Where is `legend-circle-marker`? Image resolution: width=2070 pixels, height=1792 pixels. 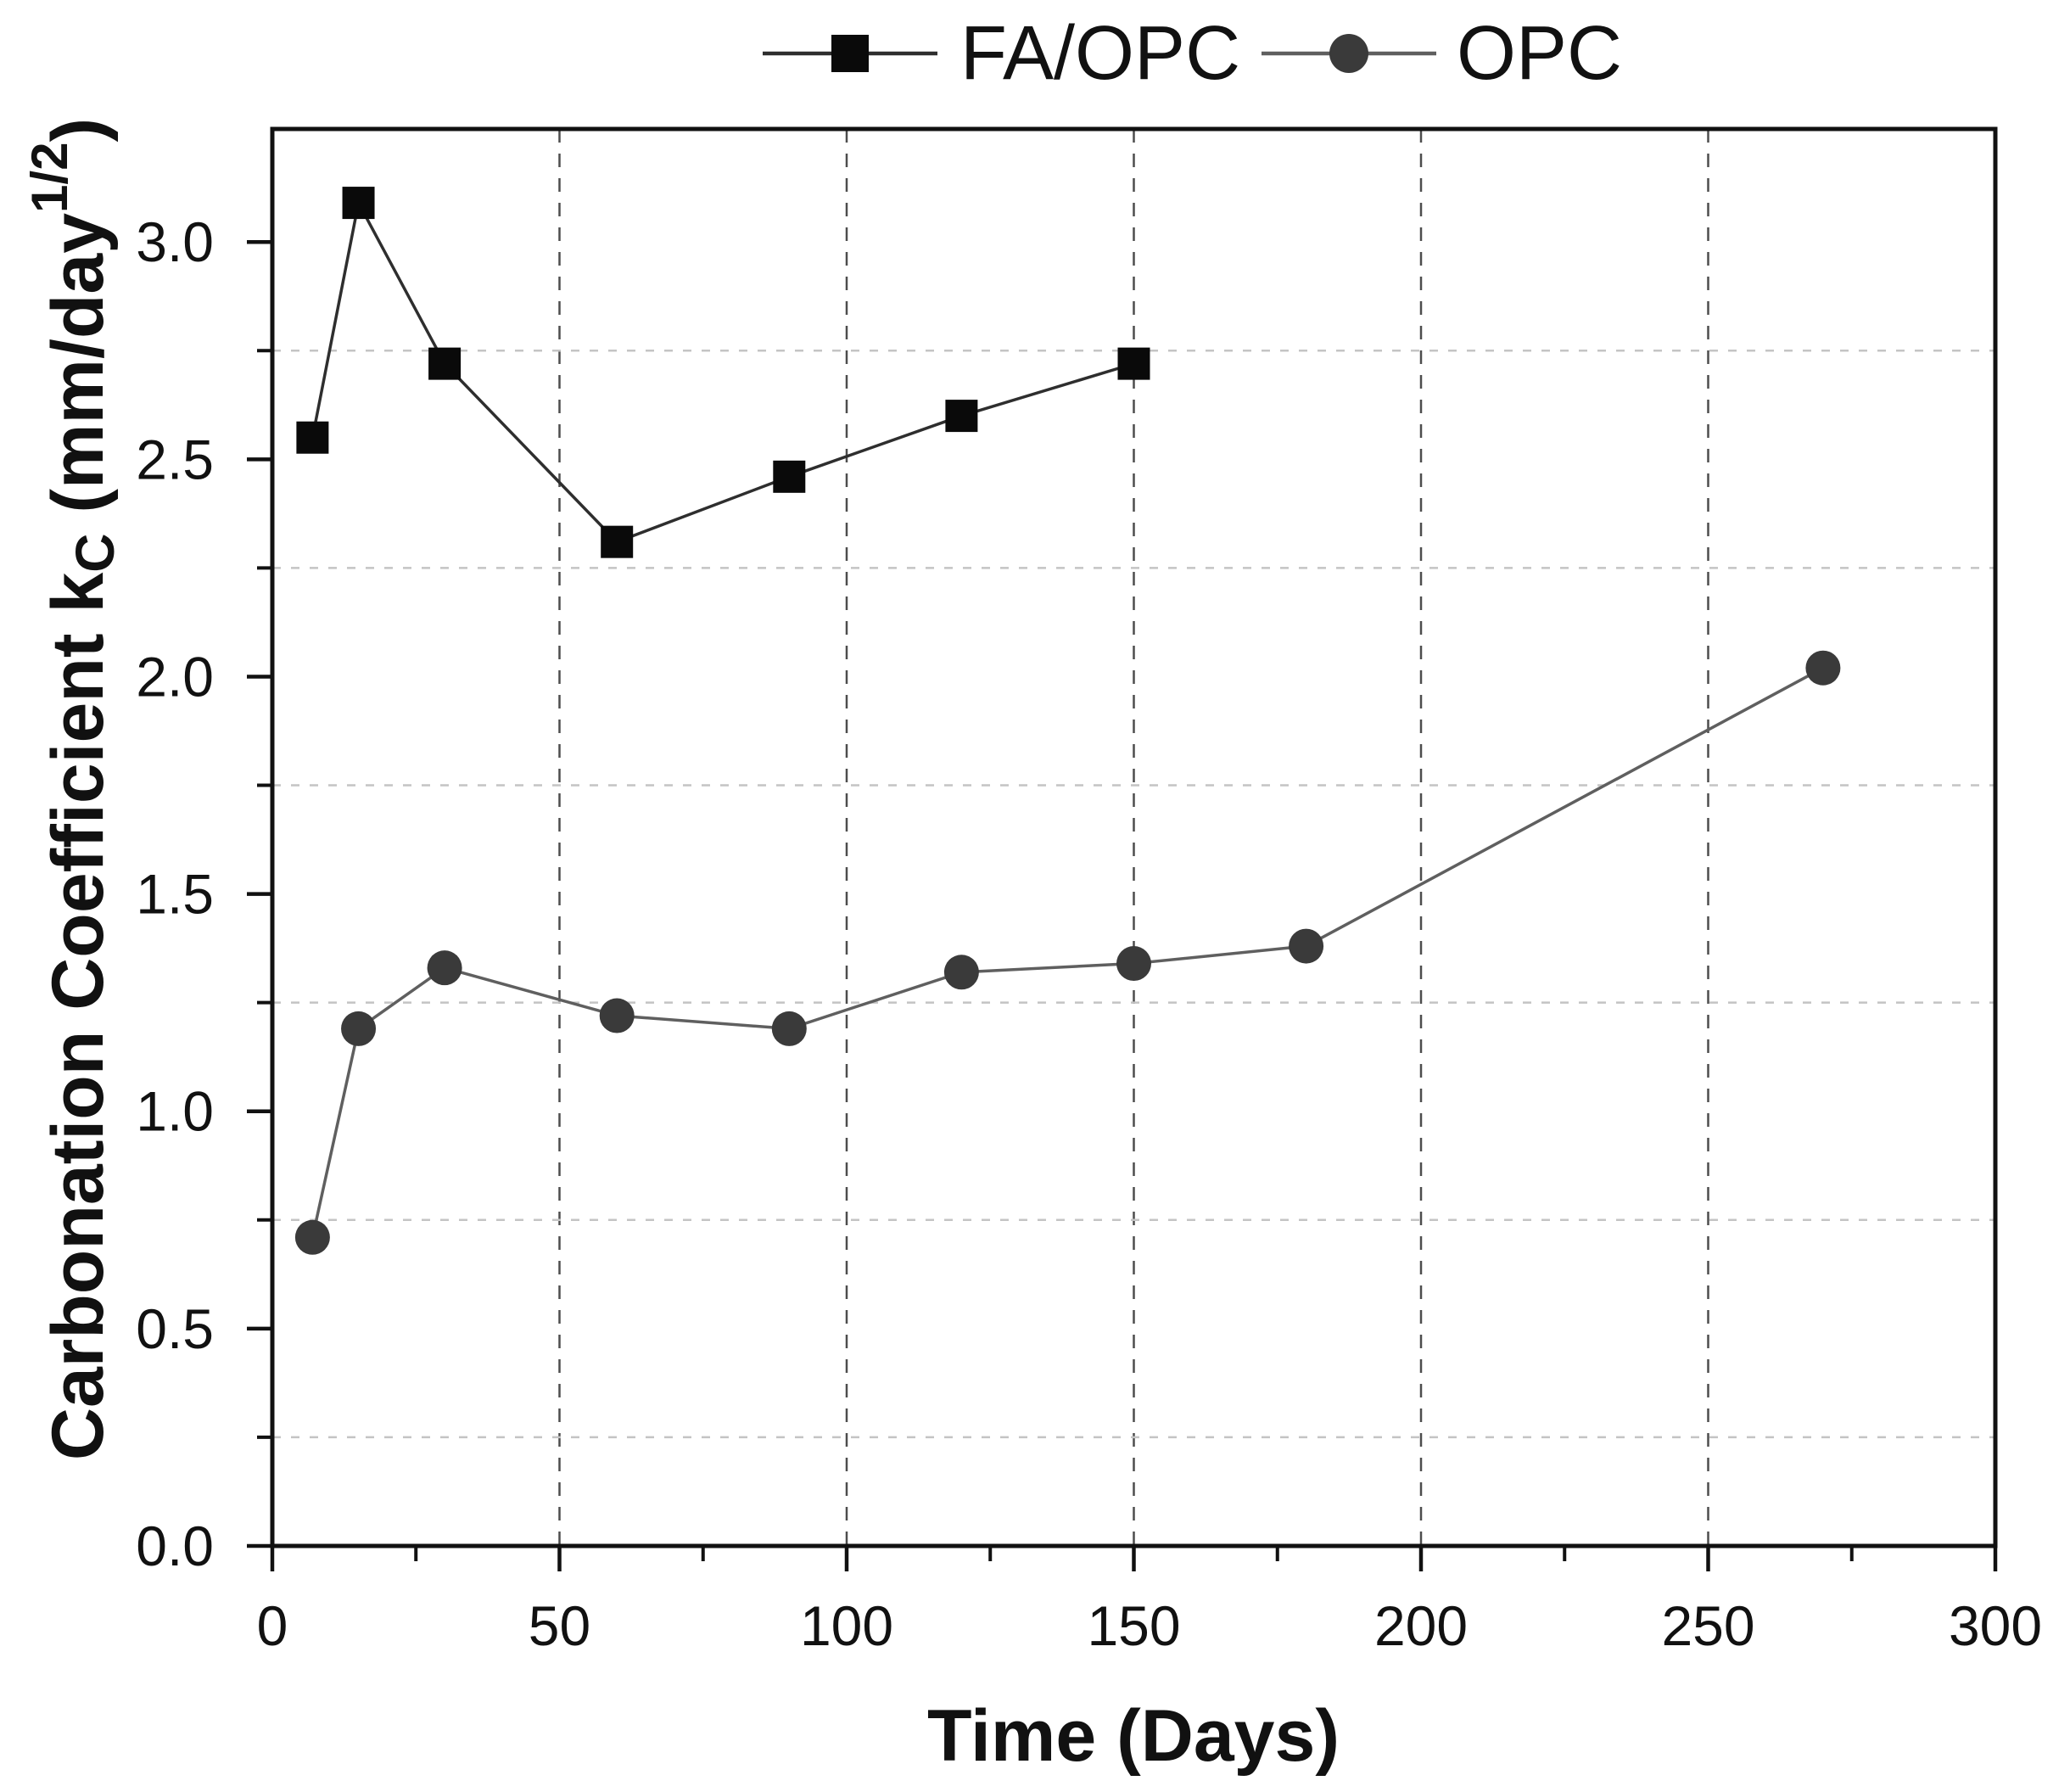 legend-circle-marker is located at coordinates (1348, 53).